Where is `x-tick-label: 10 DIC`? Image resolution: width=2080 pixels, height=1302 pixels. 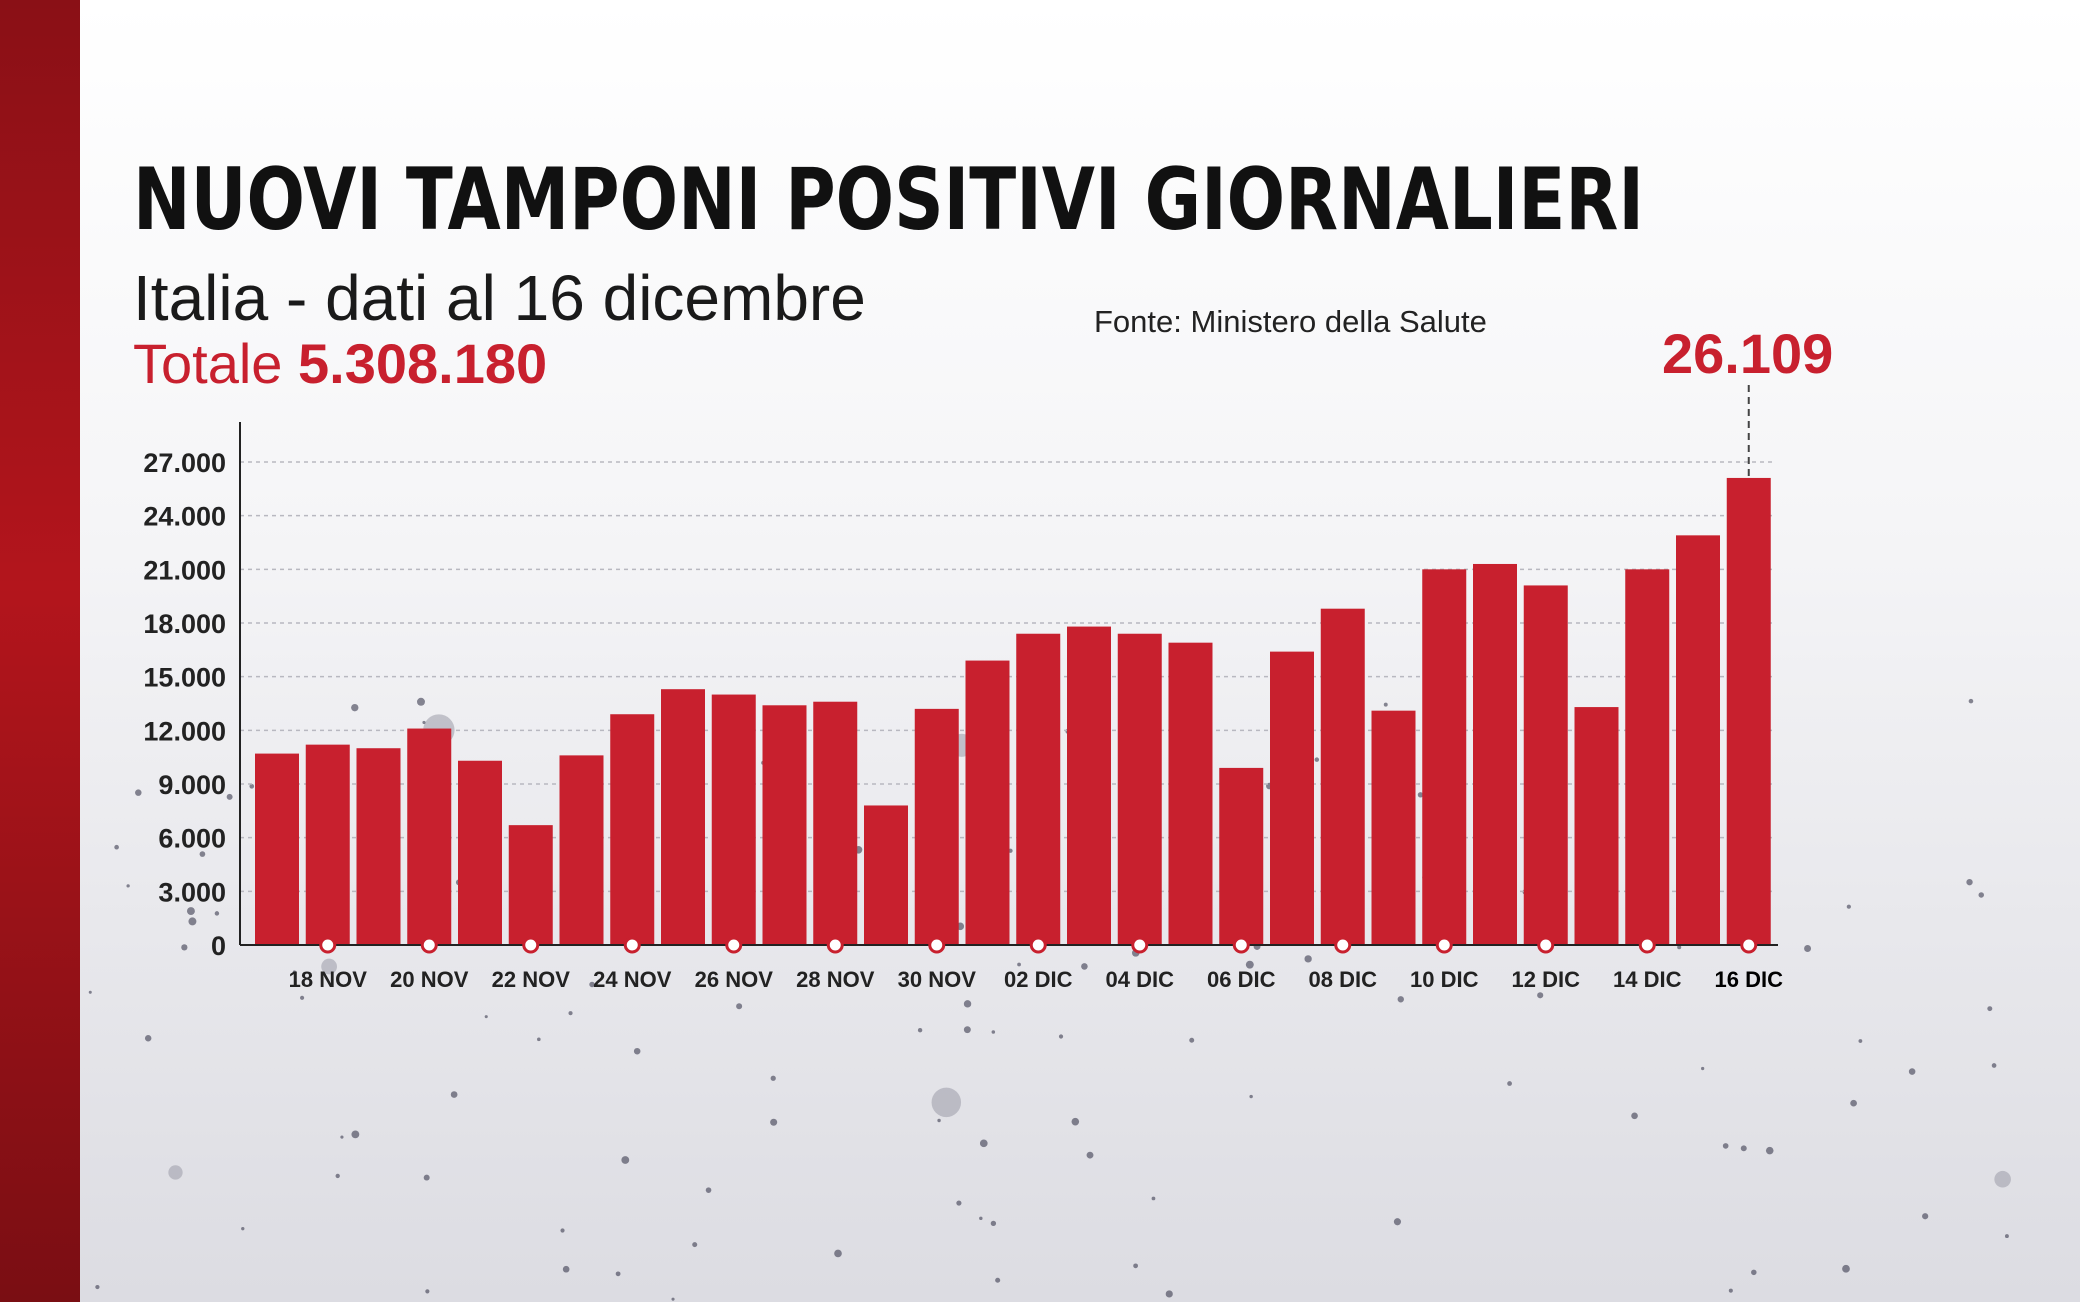
x-tick-label: 10 DIC is located at coordinates (1444, 979).